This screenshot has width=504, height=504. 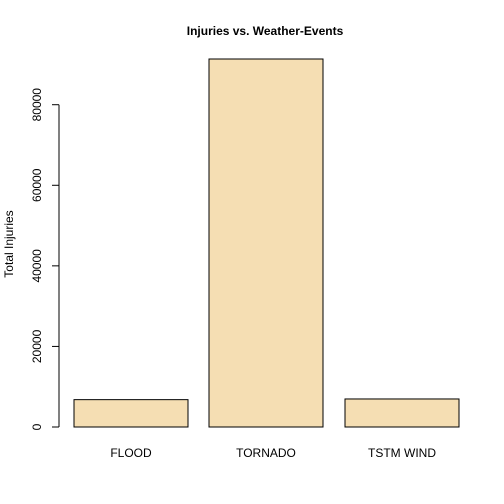 What do you see at coordinates (402, 453) in the screenshot?
I see `x-tick-label: TSTM WIND` at bounding box center [402, 453].